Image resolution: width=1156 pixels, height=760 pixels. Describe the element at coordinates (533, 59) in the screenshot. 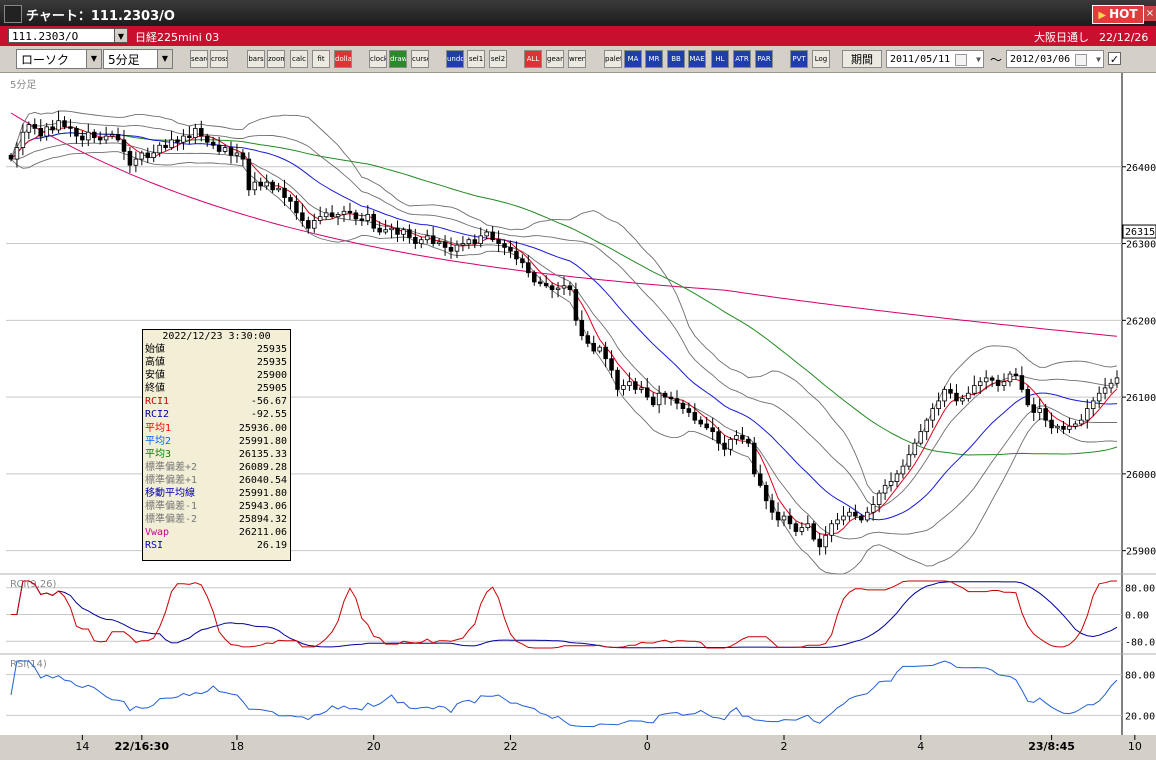

I see `all-tool-button: ALL` at that location.